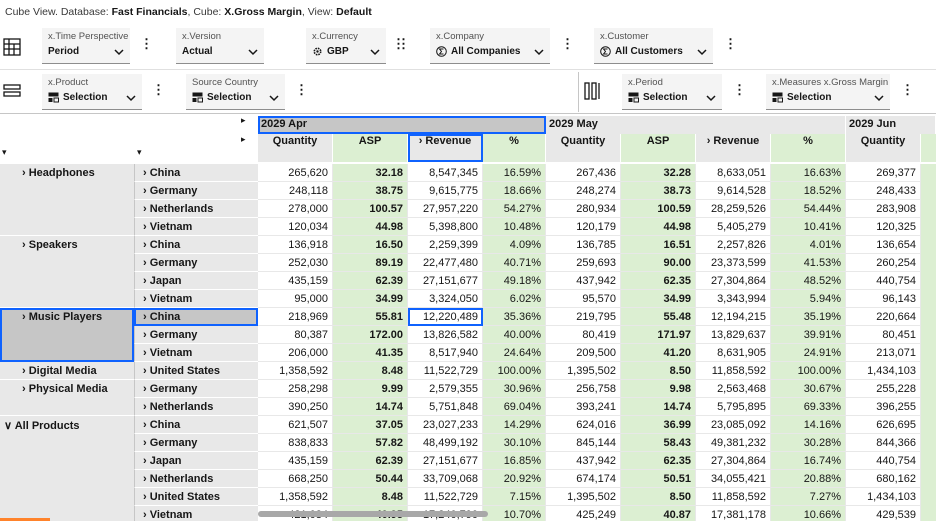  Describe the element at coordinates (808, 299) in the screenshot. I see `data-cell: 5.94%` at that location.